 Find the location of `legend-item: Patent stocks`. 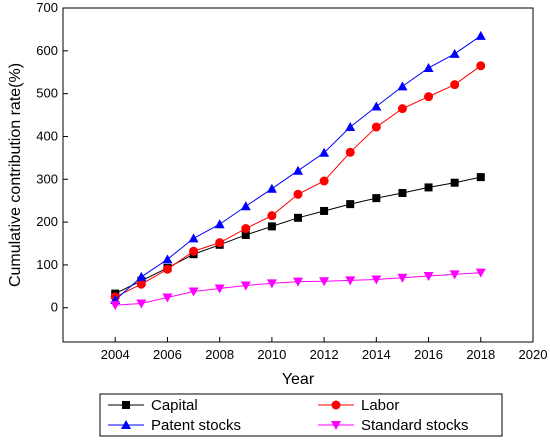

legend-item: Patent stocks is located at coordinates (174, 425).